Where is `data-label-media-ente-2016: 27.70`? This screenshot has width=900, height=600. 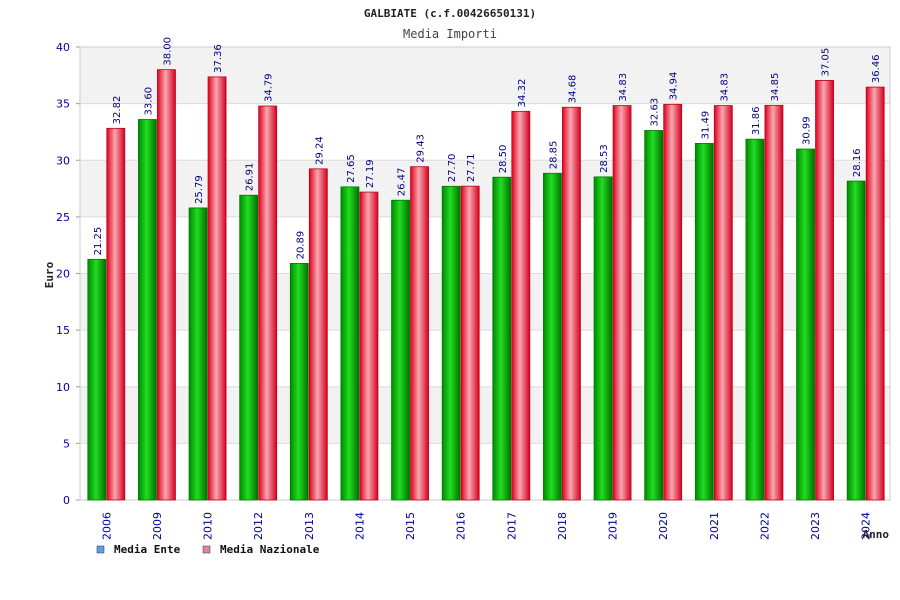
data-label-media-ente-2016: 27.70 is located at coordinates (452, 168).